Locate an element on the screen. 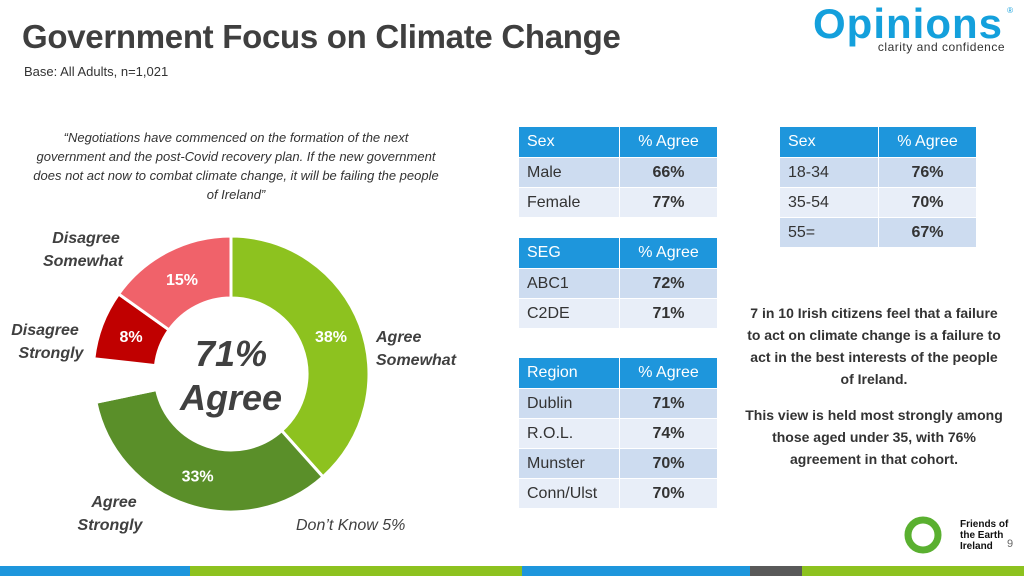 This screenshot has height=576, width=1024. table-cell-label: R.O.L. is located at coordinates (569, 433).